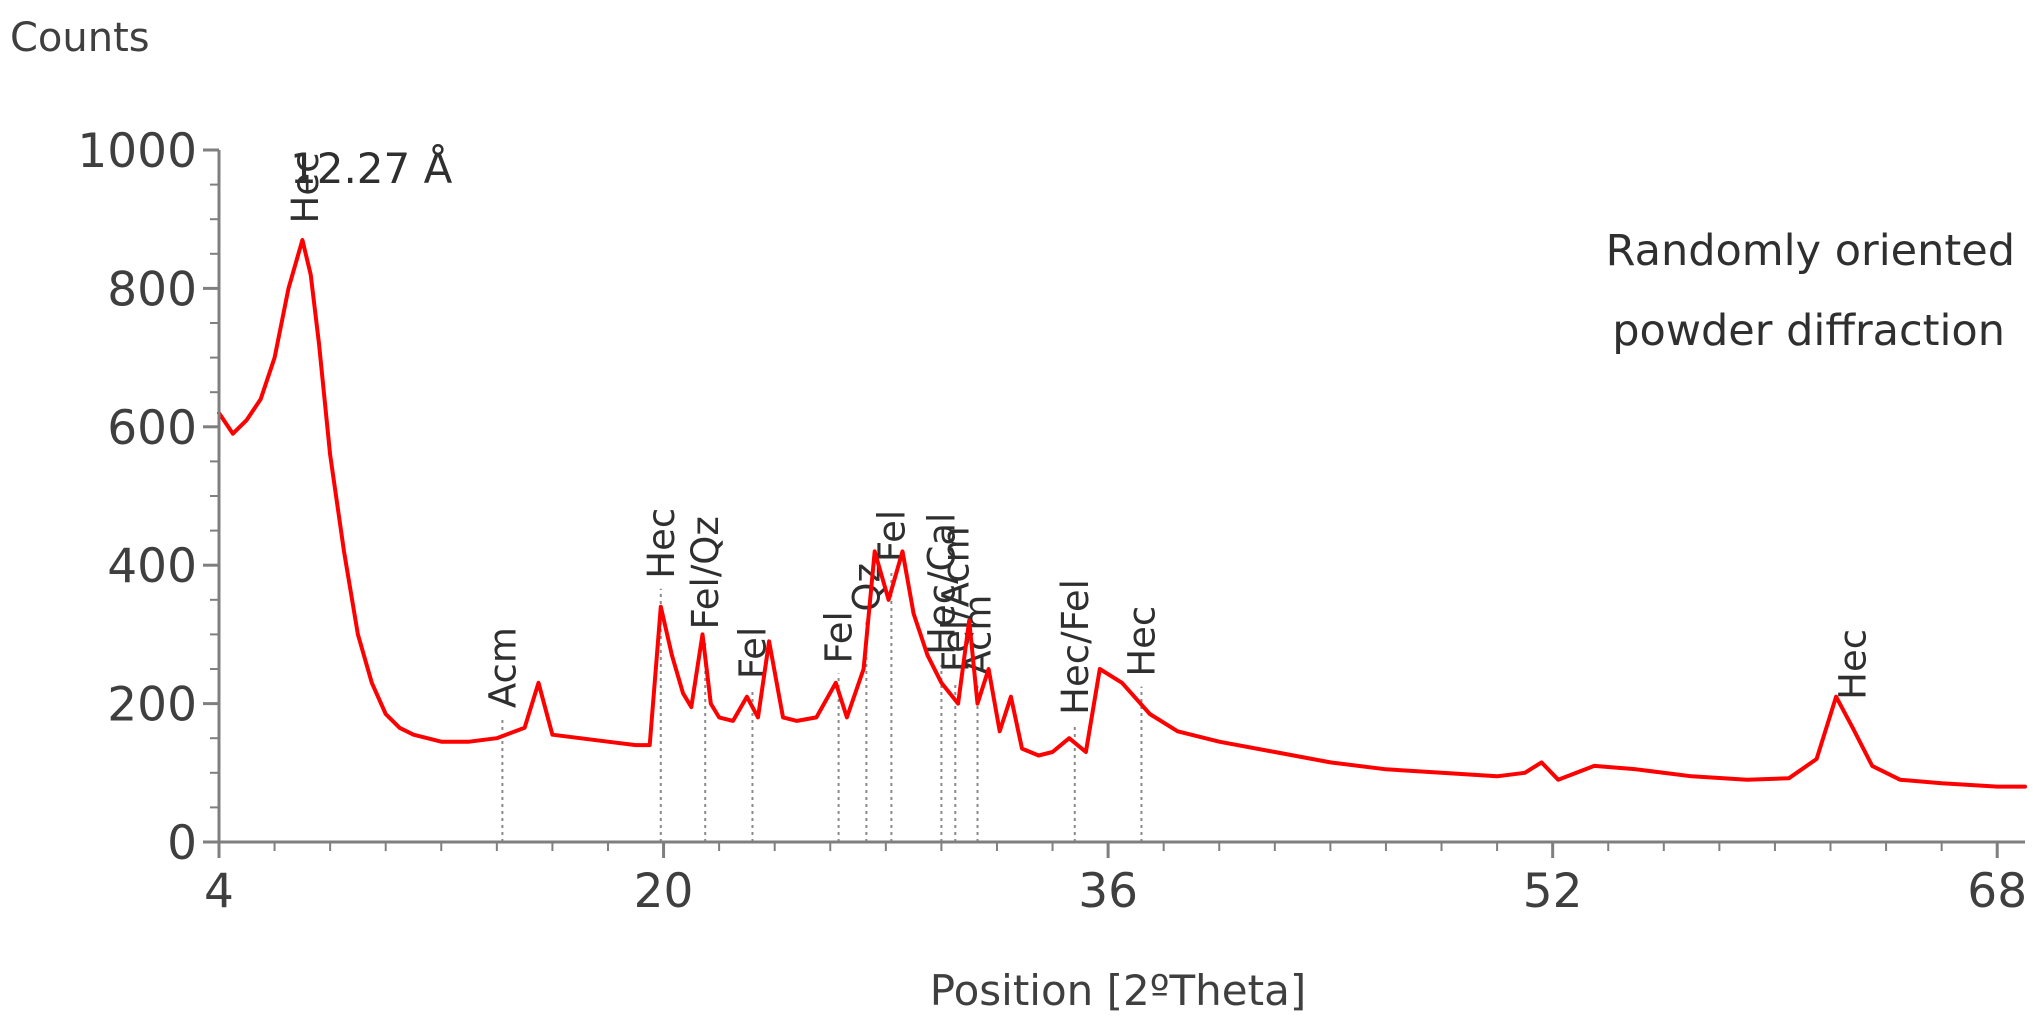  Describe the element at coordinates (664, 891) in the screenshot. I see `x-tick-label: 20` at that location.